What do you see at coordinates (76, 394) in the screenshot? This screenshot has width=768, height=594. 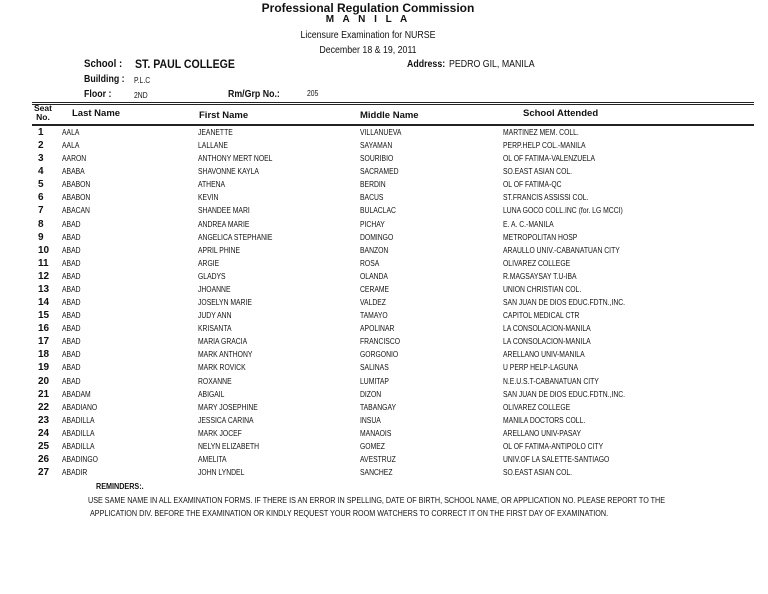 I see `last-name: ABADAM` at bounding box center [76, 394].